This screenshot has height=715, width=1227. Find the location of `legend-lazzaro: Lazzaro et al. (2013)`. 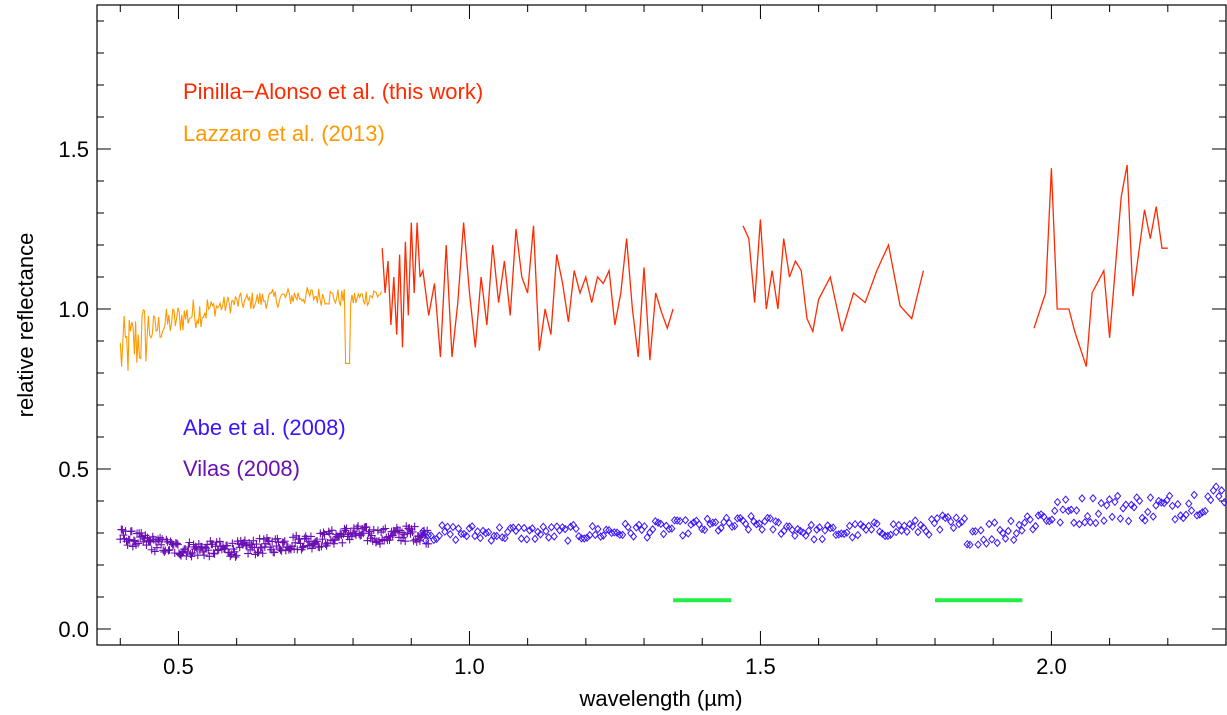

legend-lazzaro: Lazzaro et al. (2013) is located at coordinates (284, 133).